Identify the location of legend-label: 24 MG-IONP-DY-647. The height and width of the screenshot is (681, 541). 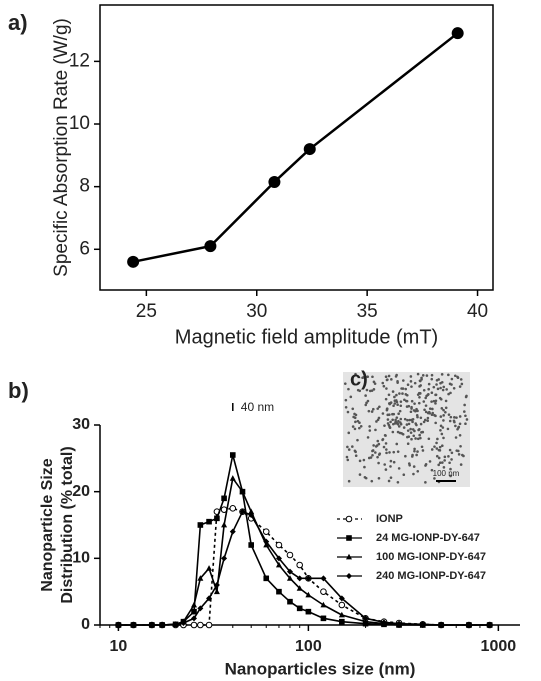
(428, 538).